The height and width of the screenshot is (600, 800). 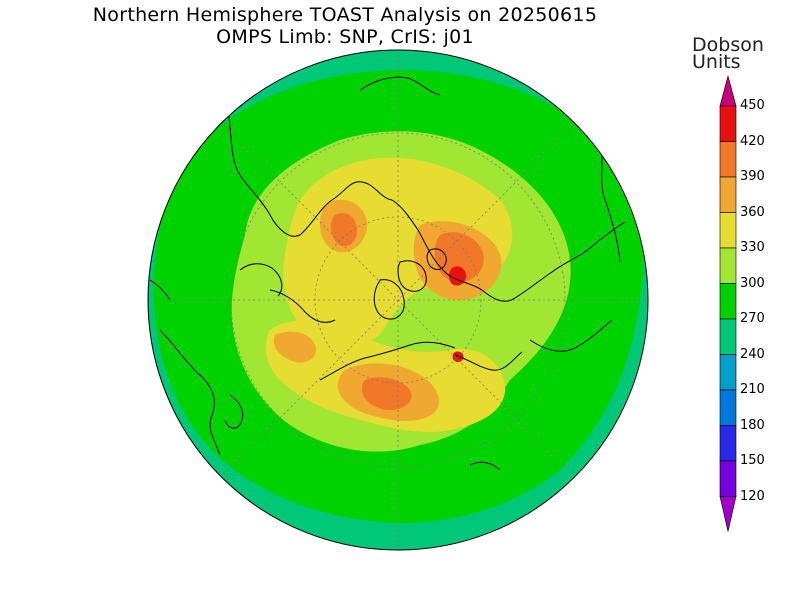 I want to click on colorbar-tick-210: 210, so click(x=752, y=389).